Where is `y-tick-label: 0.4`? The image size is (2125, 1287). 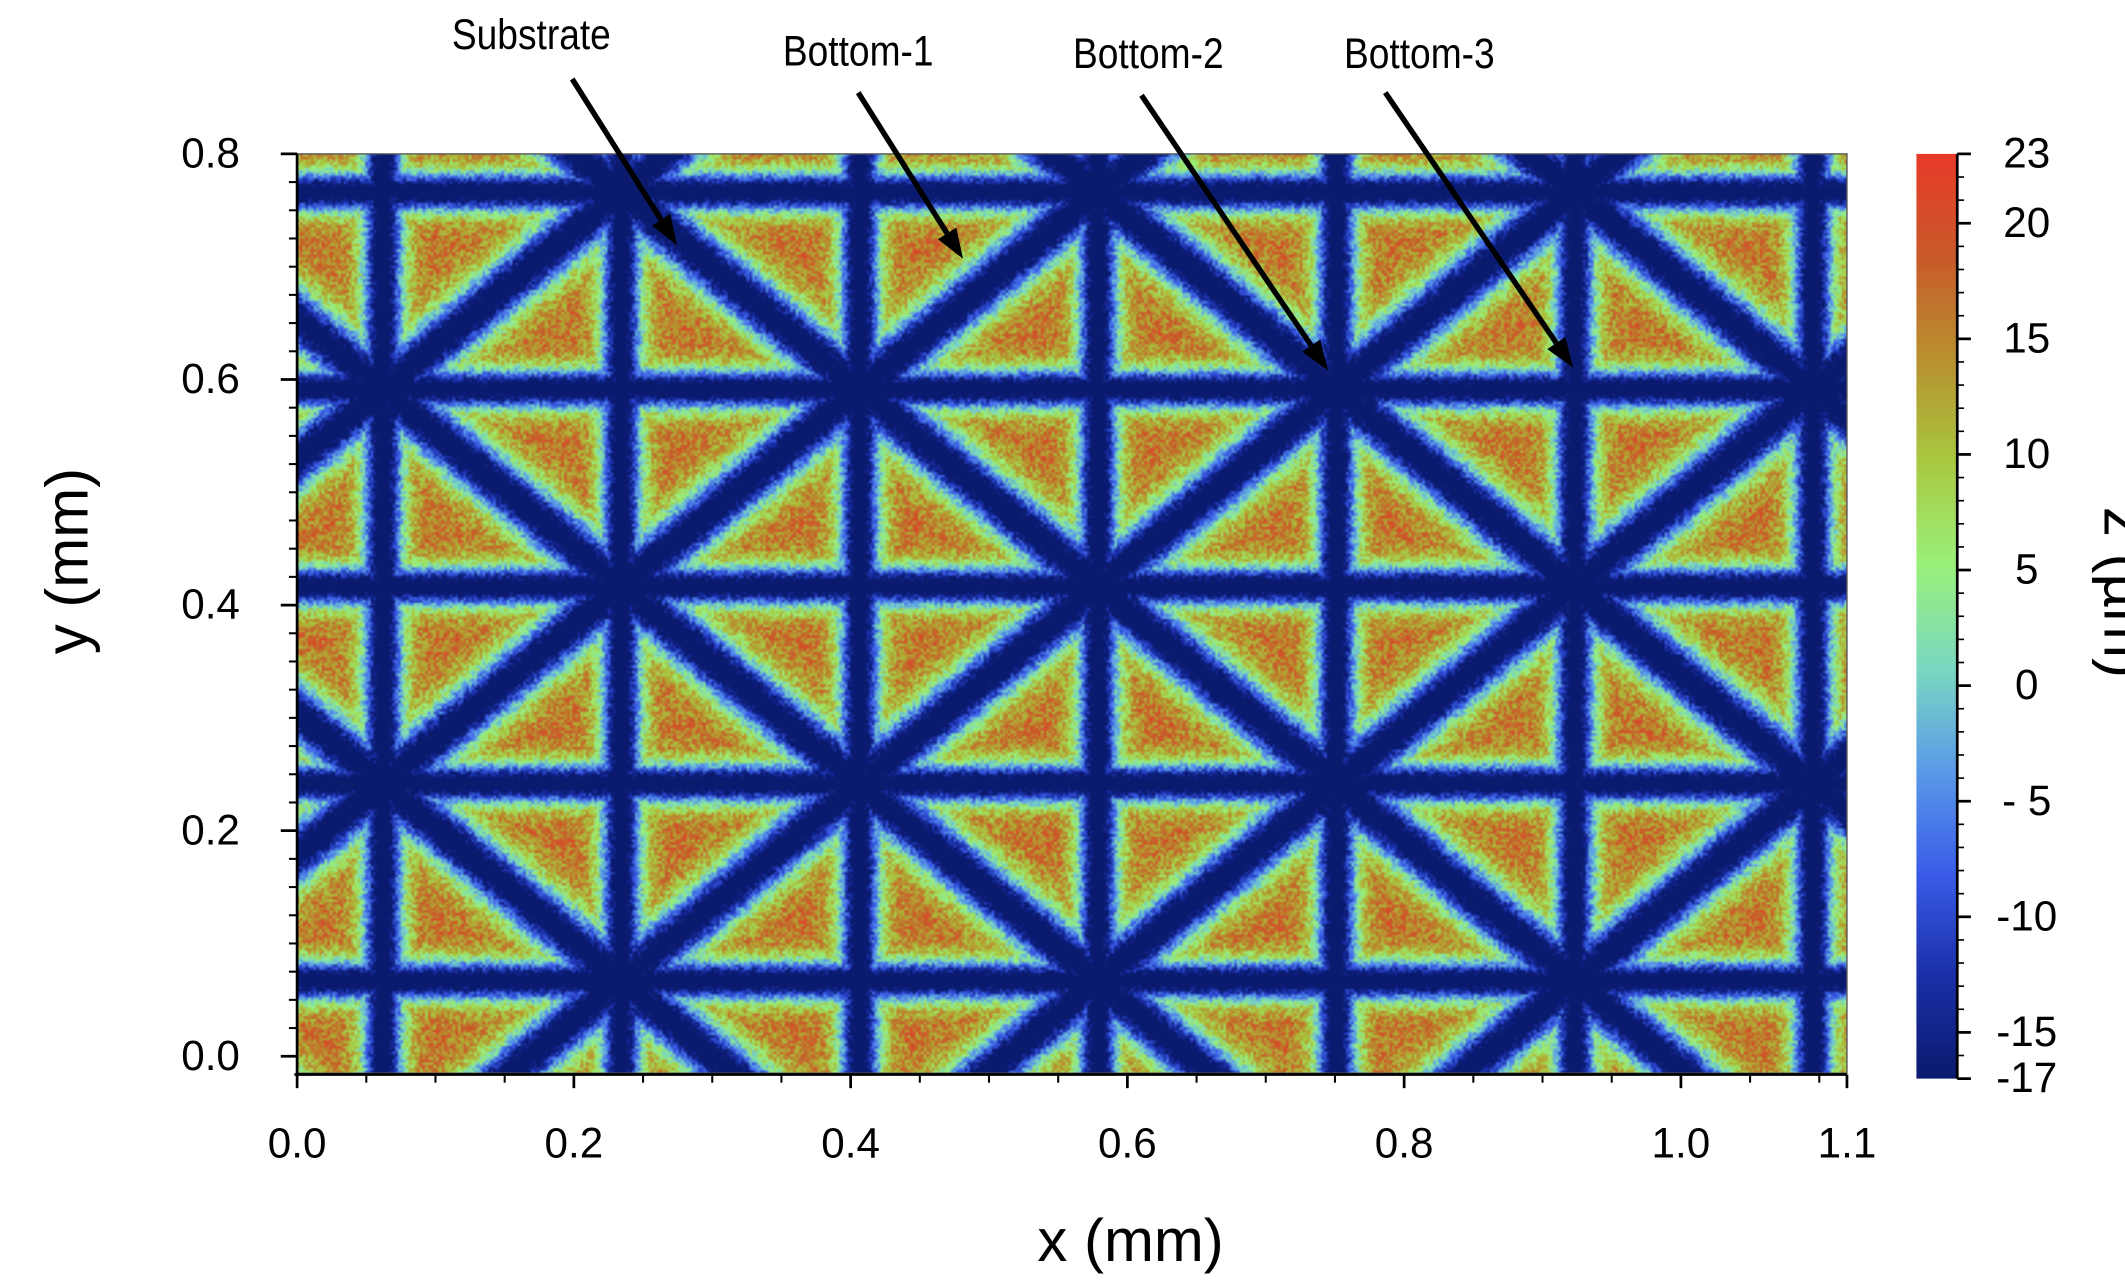 y-tick-label: 0.4 is located at coordinates (210, 604).